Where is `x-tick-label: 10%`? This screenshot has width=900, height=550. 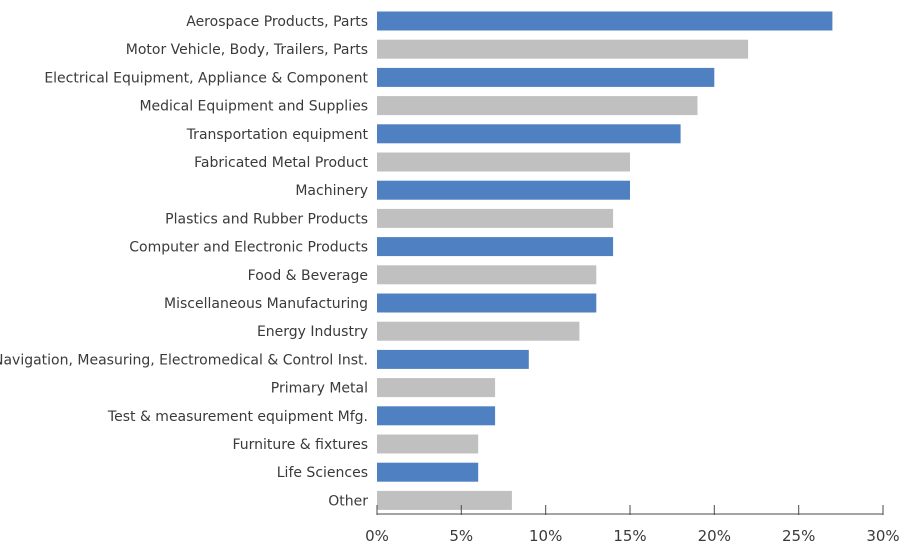
x-tick-label: 10% is located at coordinates (545, 536).